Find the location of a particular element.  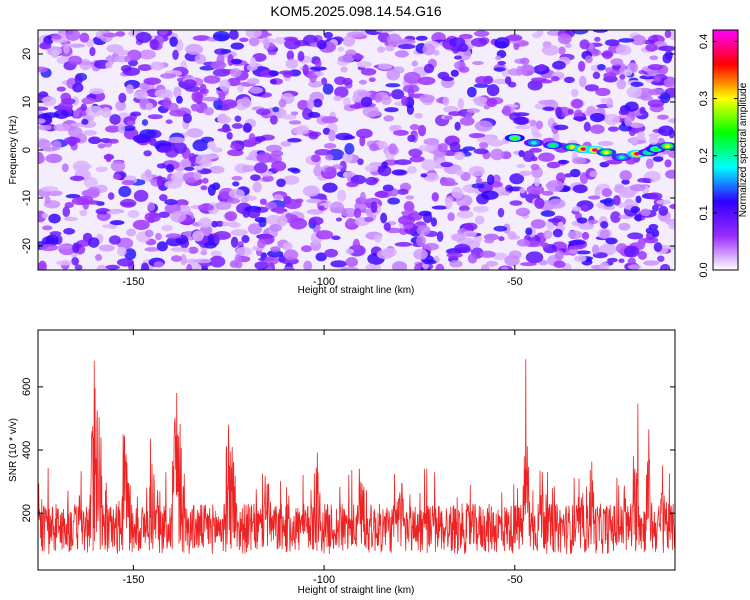

figure-title: KOM5.2025.098.14.54.G16 is located at coordinates (355, 11).